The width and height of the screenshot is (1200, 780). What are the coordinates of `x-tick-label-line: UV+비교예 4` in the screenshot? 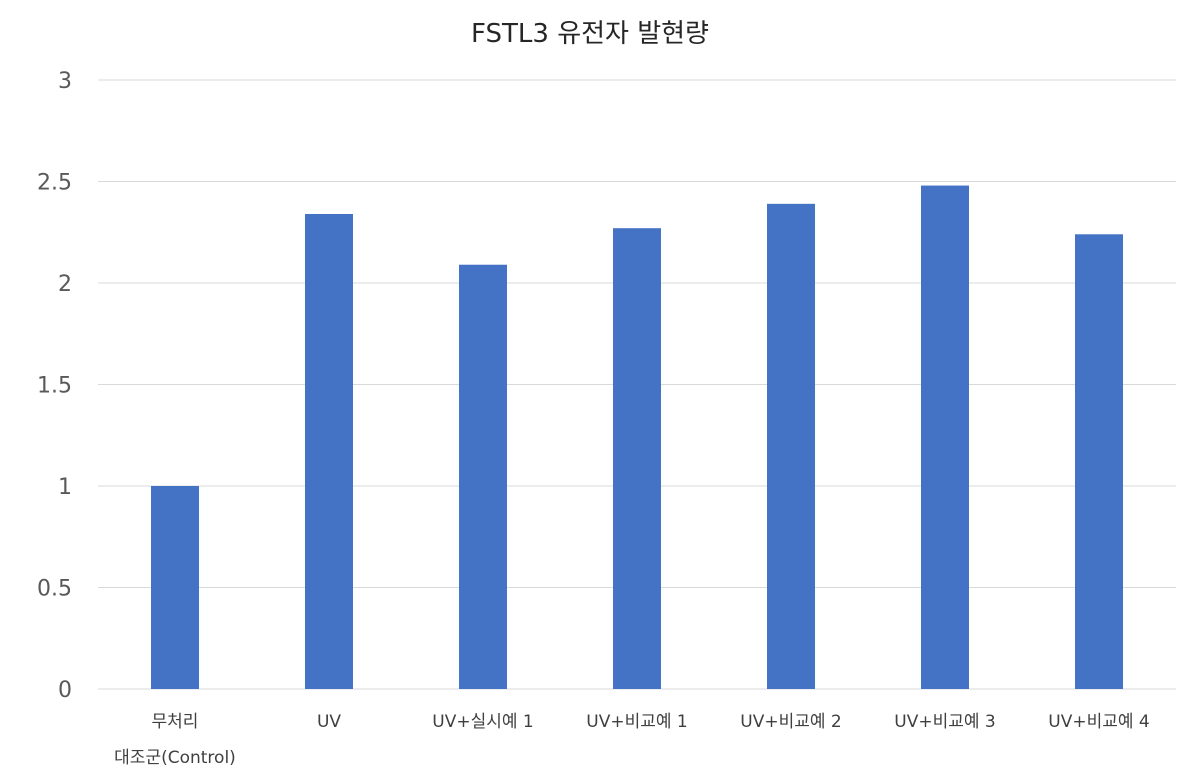 It's located at (1098, 722).